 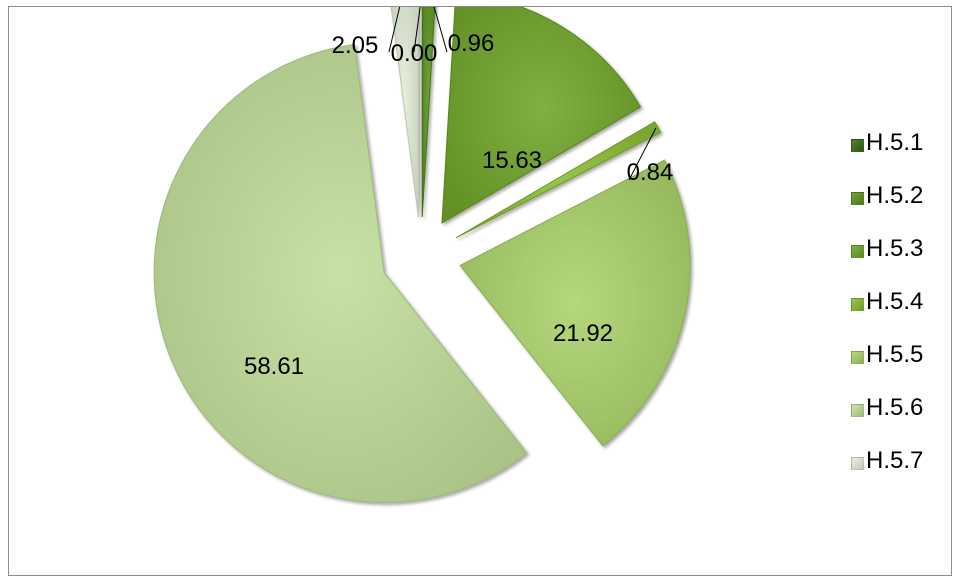 I want to click on legend-label: H.5.5, so click(x=895, y=354).